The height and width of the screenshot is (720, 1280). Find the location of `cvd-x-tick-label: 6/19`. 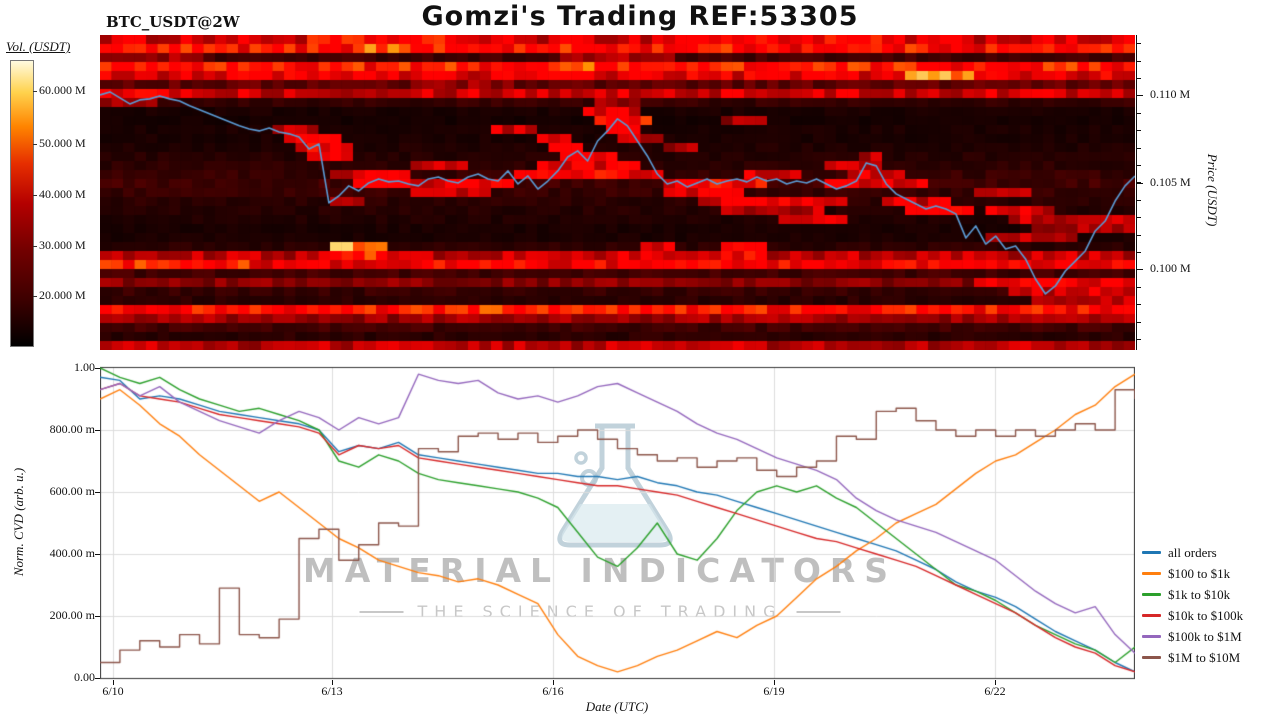

cvd-x-tick-label: 6/19 is located at coordinates (774, 691).